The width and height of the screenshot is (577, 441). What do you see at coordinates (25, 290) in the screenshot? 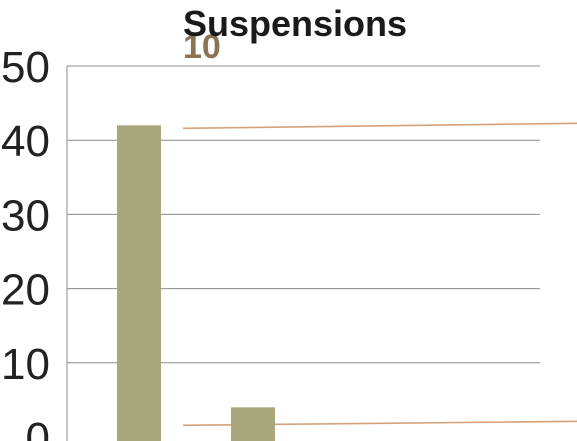
I see `y-tick-label-20: 20` at bounding box center [25, 290].